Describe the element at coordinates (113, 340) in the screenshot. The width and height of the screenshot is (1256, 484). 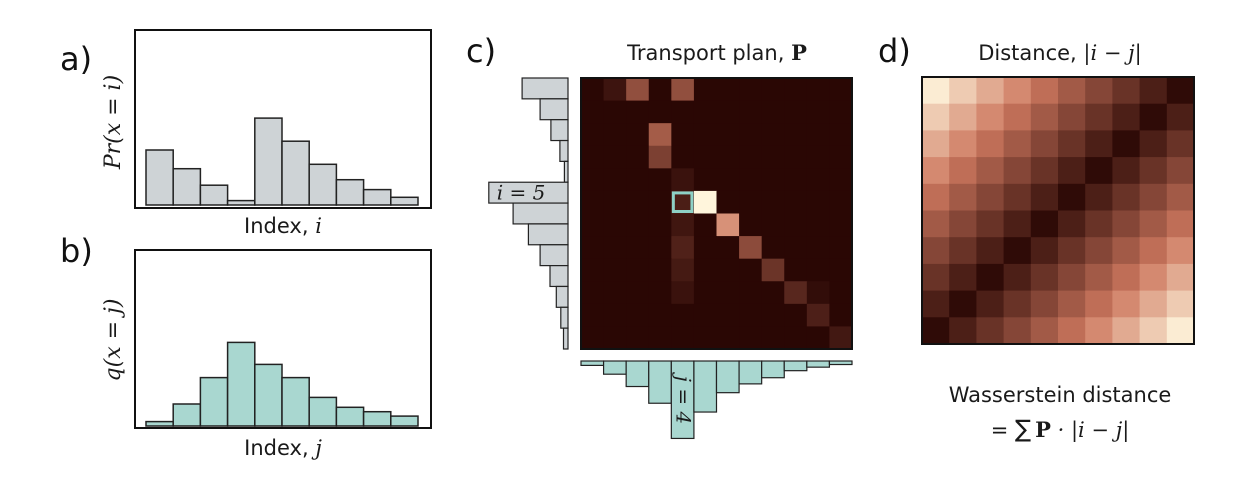
I see `panel-b-ylabel: q(x = j)` at that location.